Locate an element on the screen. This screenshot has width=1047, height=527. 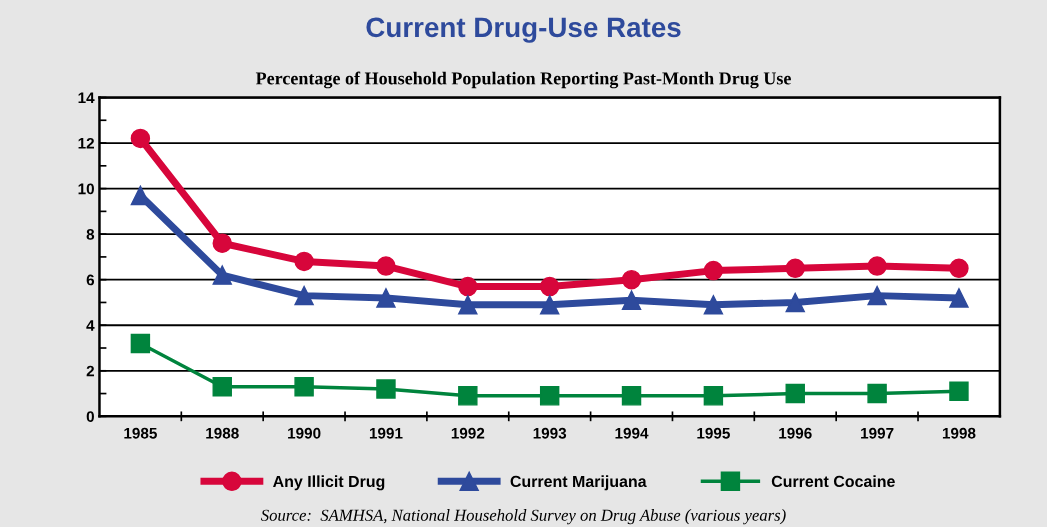
x-tick-label: 1990 is located at coordinates (304, 433).